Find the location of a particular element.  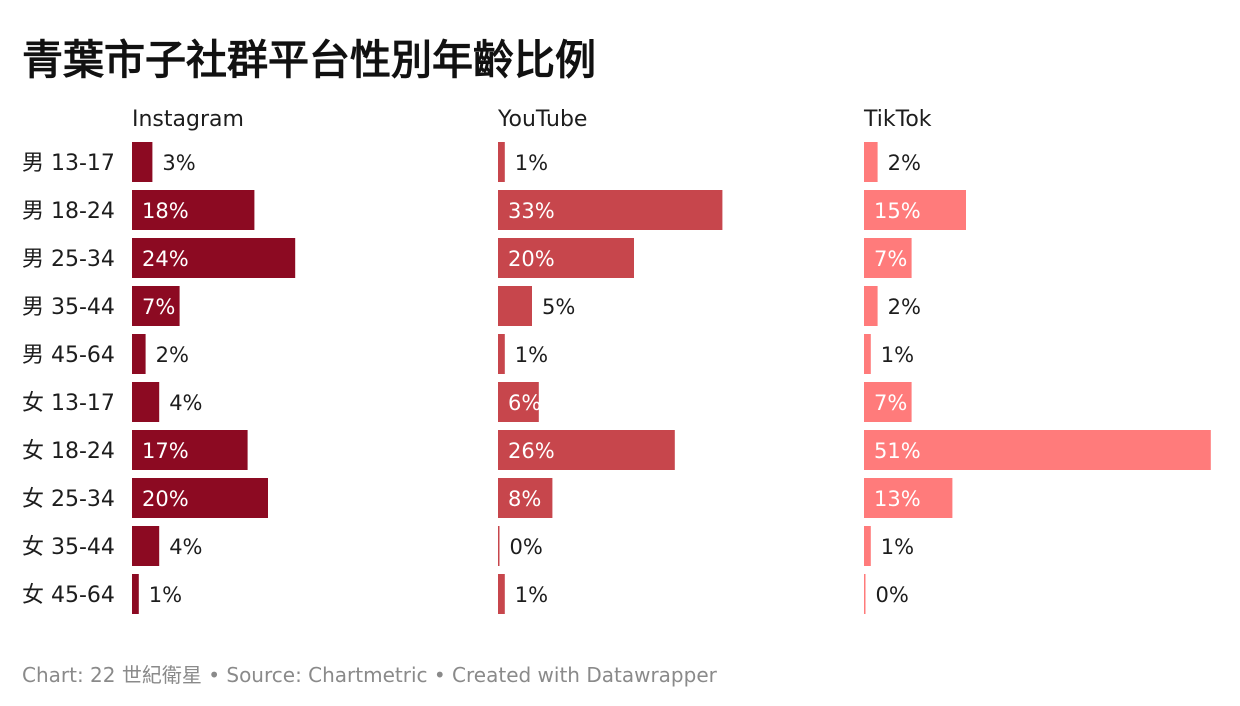

value-label-tiktok: 13% is located at coordinates (897, 499).